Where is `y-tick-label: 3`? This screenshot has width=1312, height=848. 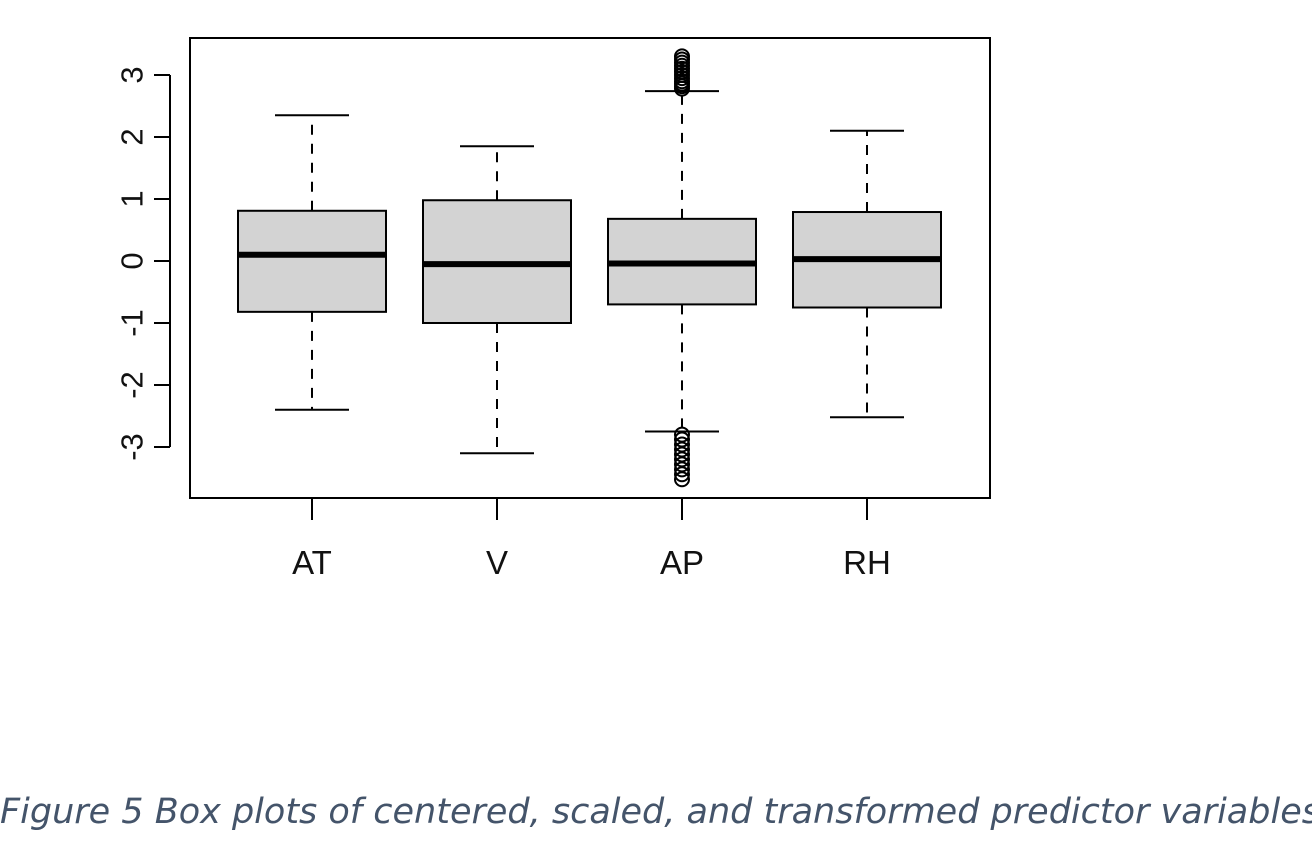
y-tick-label: 3 is located at coordinates (132, 74).